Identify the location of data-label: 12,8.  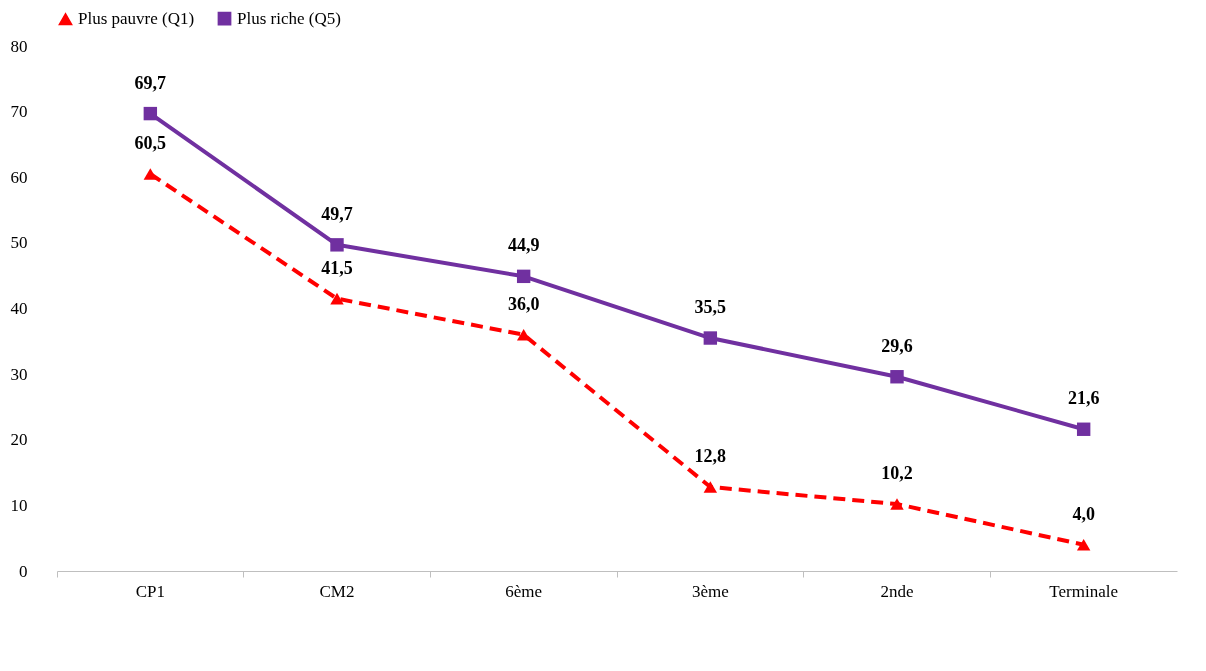
(710, 456).